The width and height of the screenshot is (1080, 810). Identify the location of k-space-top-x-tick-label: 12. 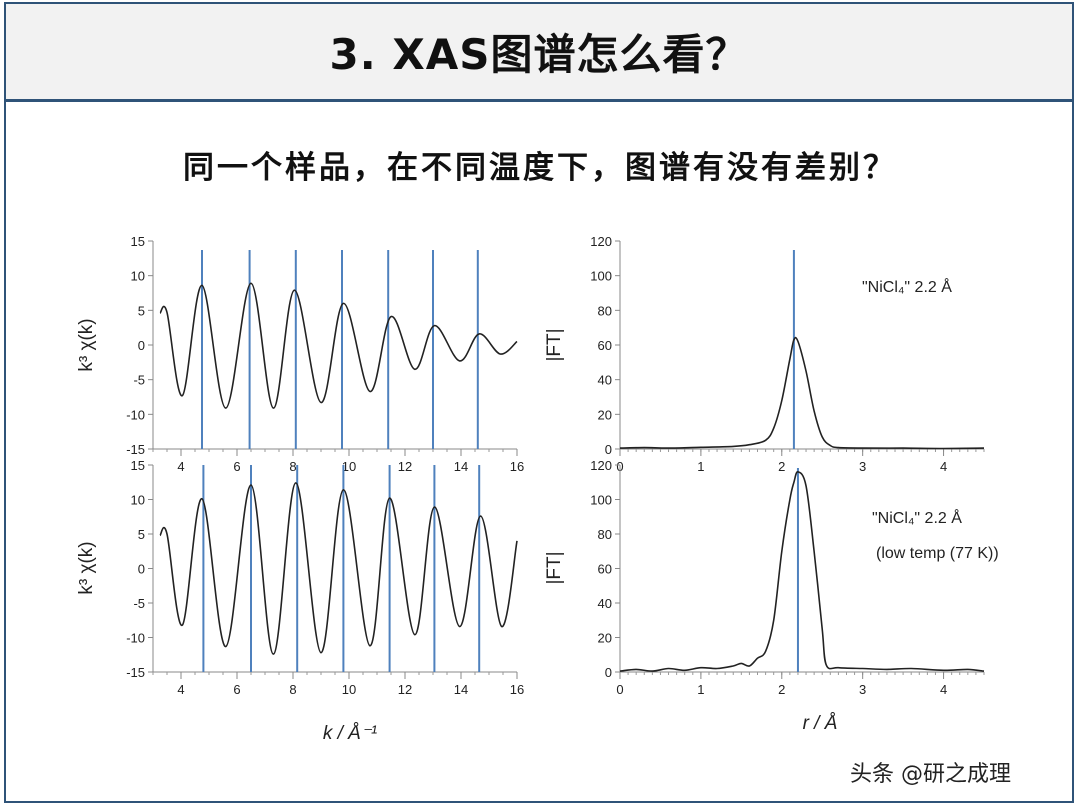
(405, 466).